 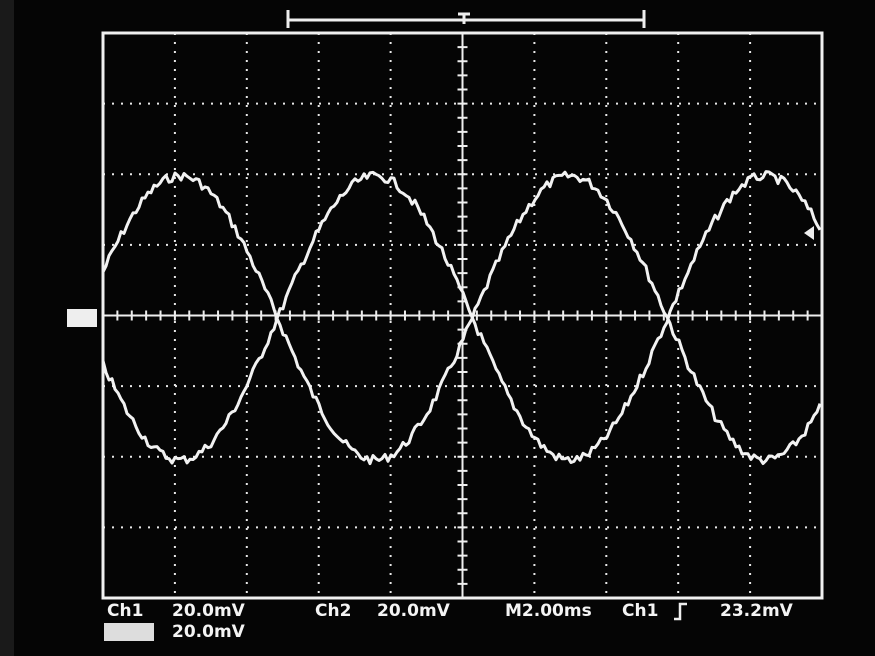 I want to click on trigger-slope-icon, so click(x=680, y=611).